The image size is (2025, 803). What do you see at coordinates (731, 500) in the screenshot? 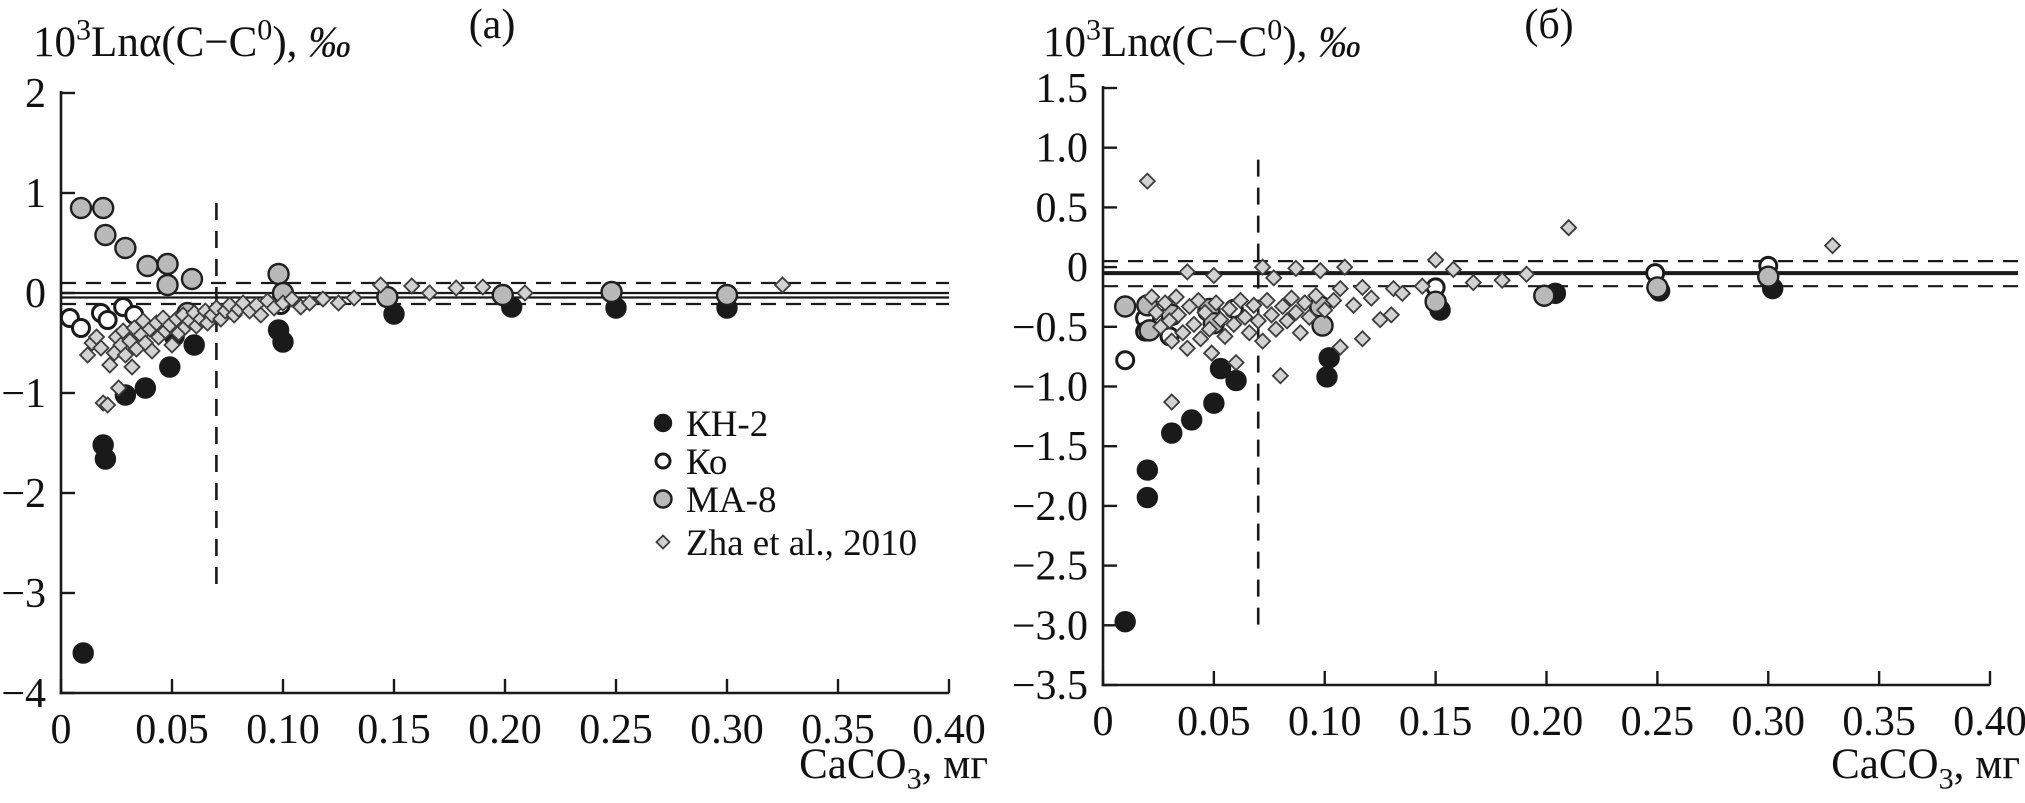
I see `legend-label-ma8: МА-8` at bounding box center [731, 500].